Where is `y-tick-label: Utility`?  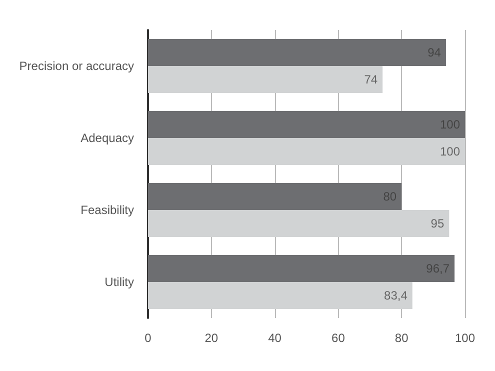
y-tick-label: Utility is located at coordinates (119, 282).